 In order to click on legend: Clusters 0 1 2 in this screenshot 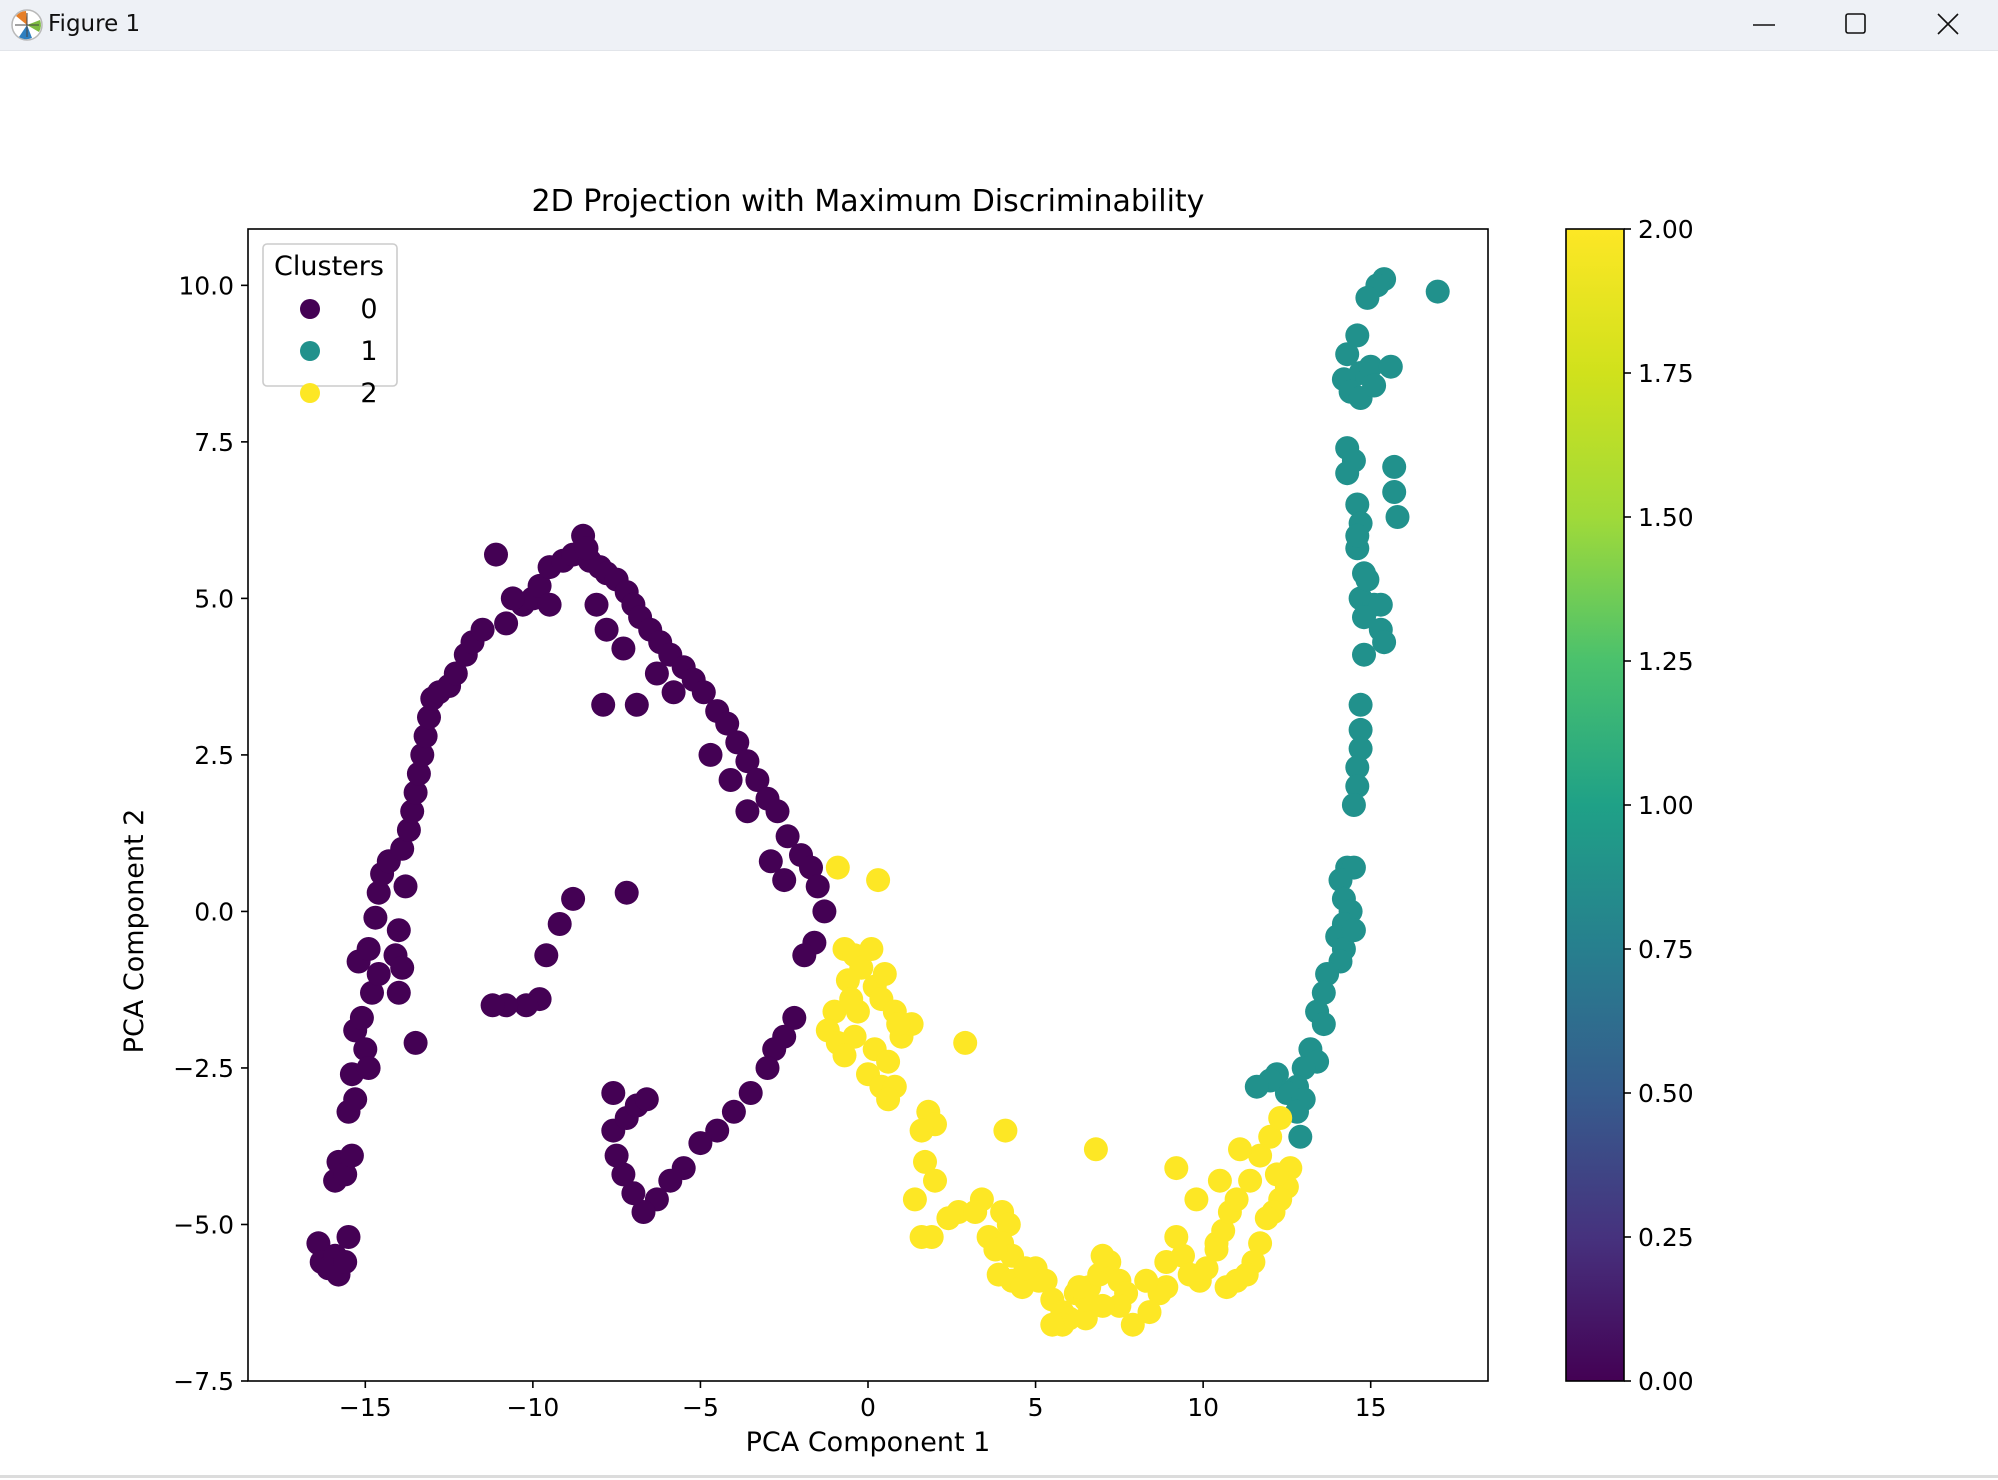, I will do `click(330, 326)`.